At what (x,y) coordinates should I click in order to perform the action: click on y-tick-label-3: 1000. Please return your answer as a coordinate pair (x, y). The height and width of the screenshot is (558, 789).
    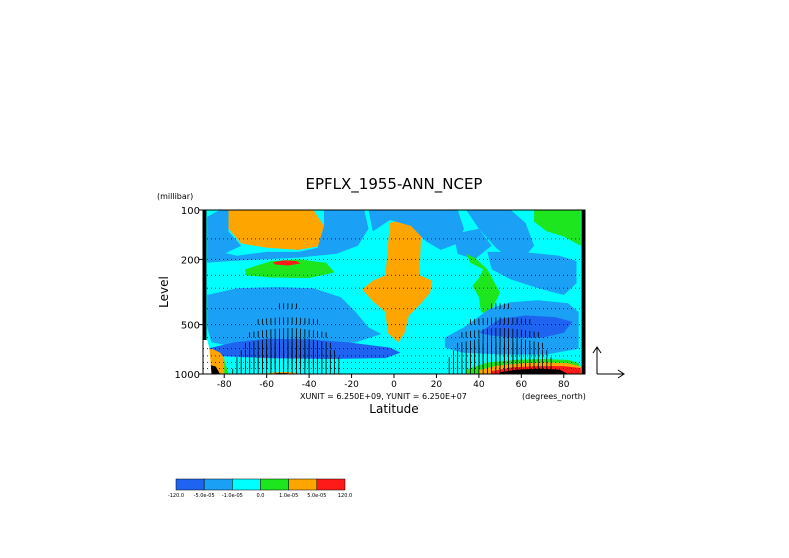
    Looking at the image, I should click on (187, 375).